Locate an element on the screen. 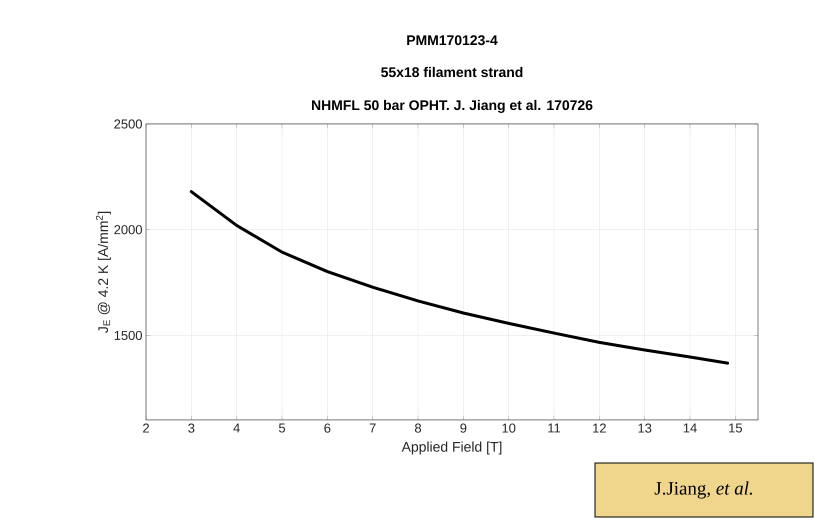  x-tick-label: 10 is located at coordinates (509, 428).